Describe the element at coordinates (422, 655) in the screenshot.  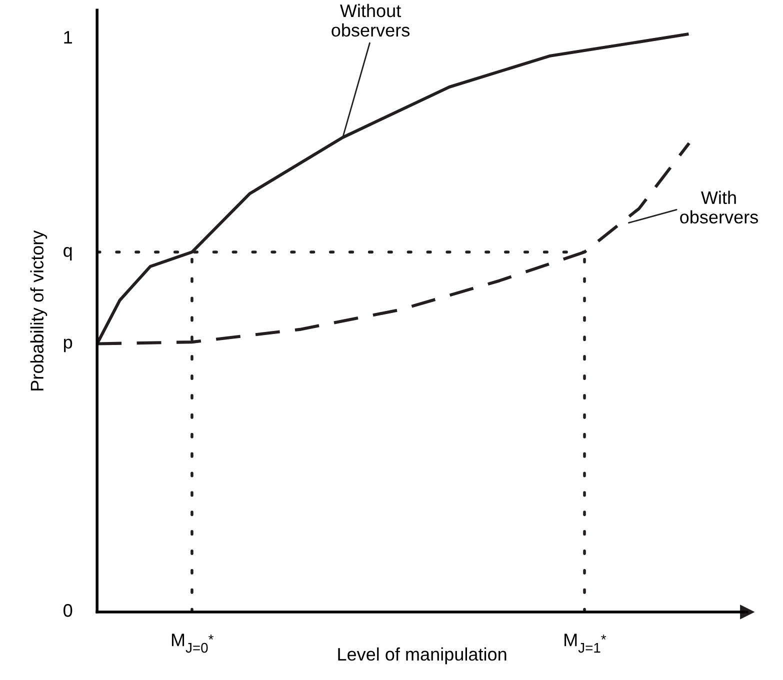
I see `x-axis-title: Level of manipulation` at that location.